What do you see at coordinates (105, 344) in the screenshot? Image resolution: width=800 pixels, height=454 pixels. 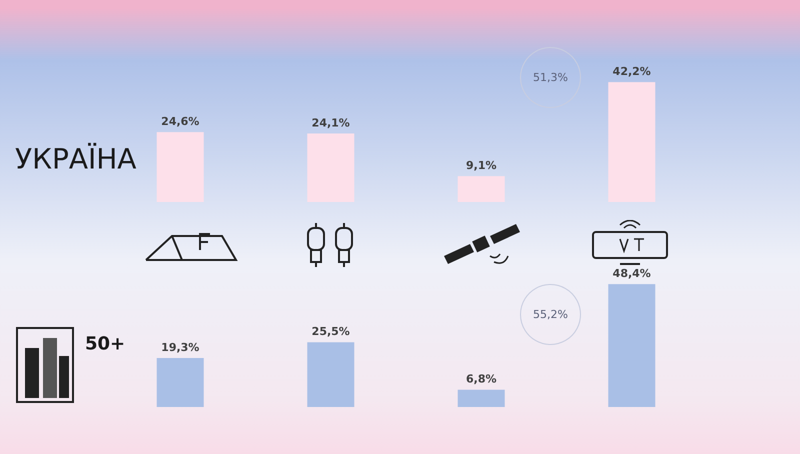 I see `text: 50+` at bounding box center [105, 344].